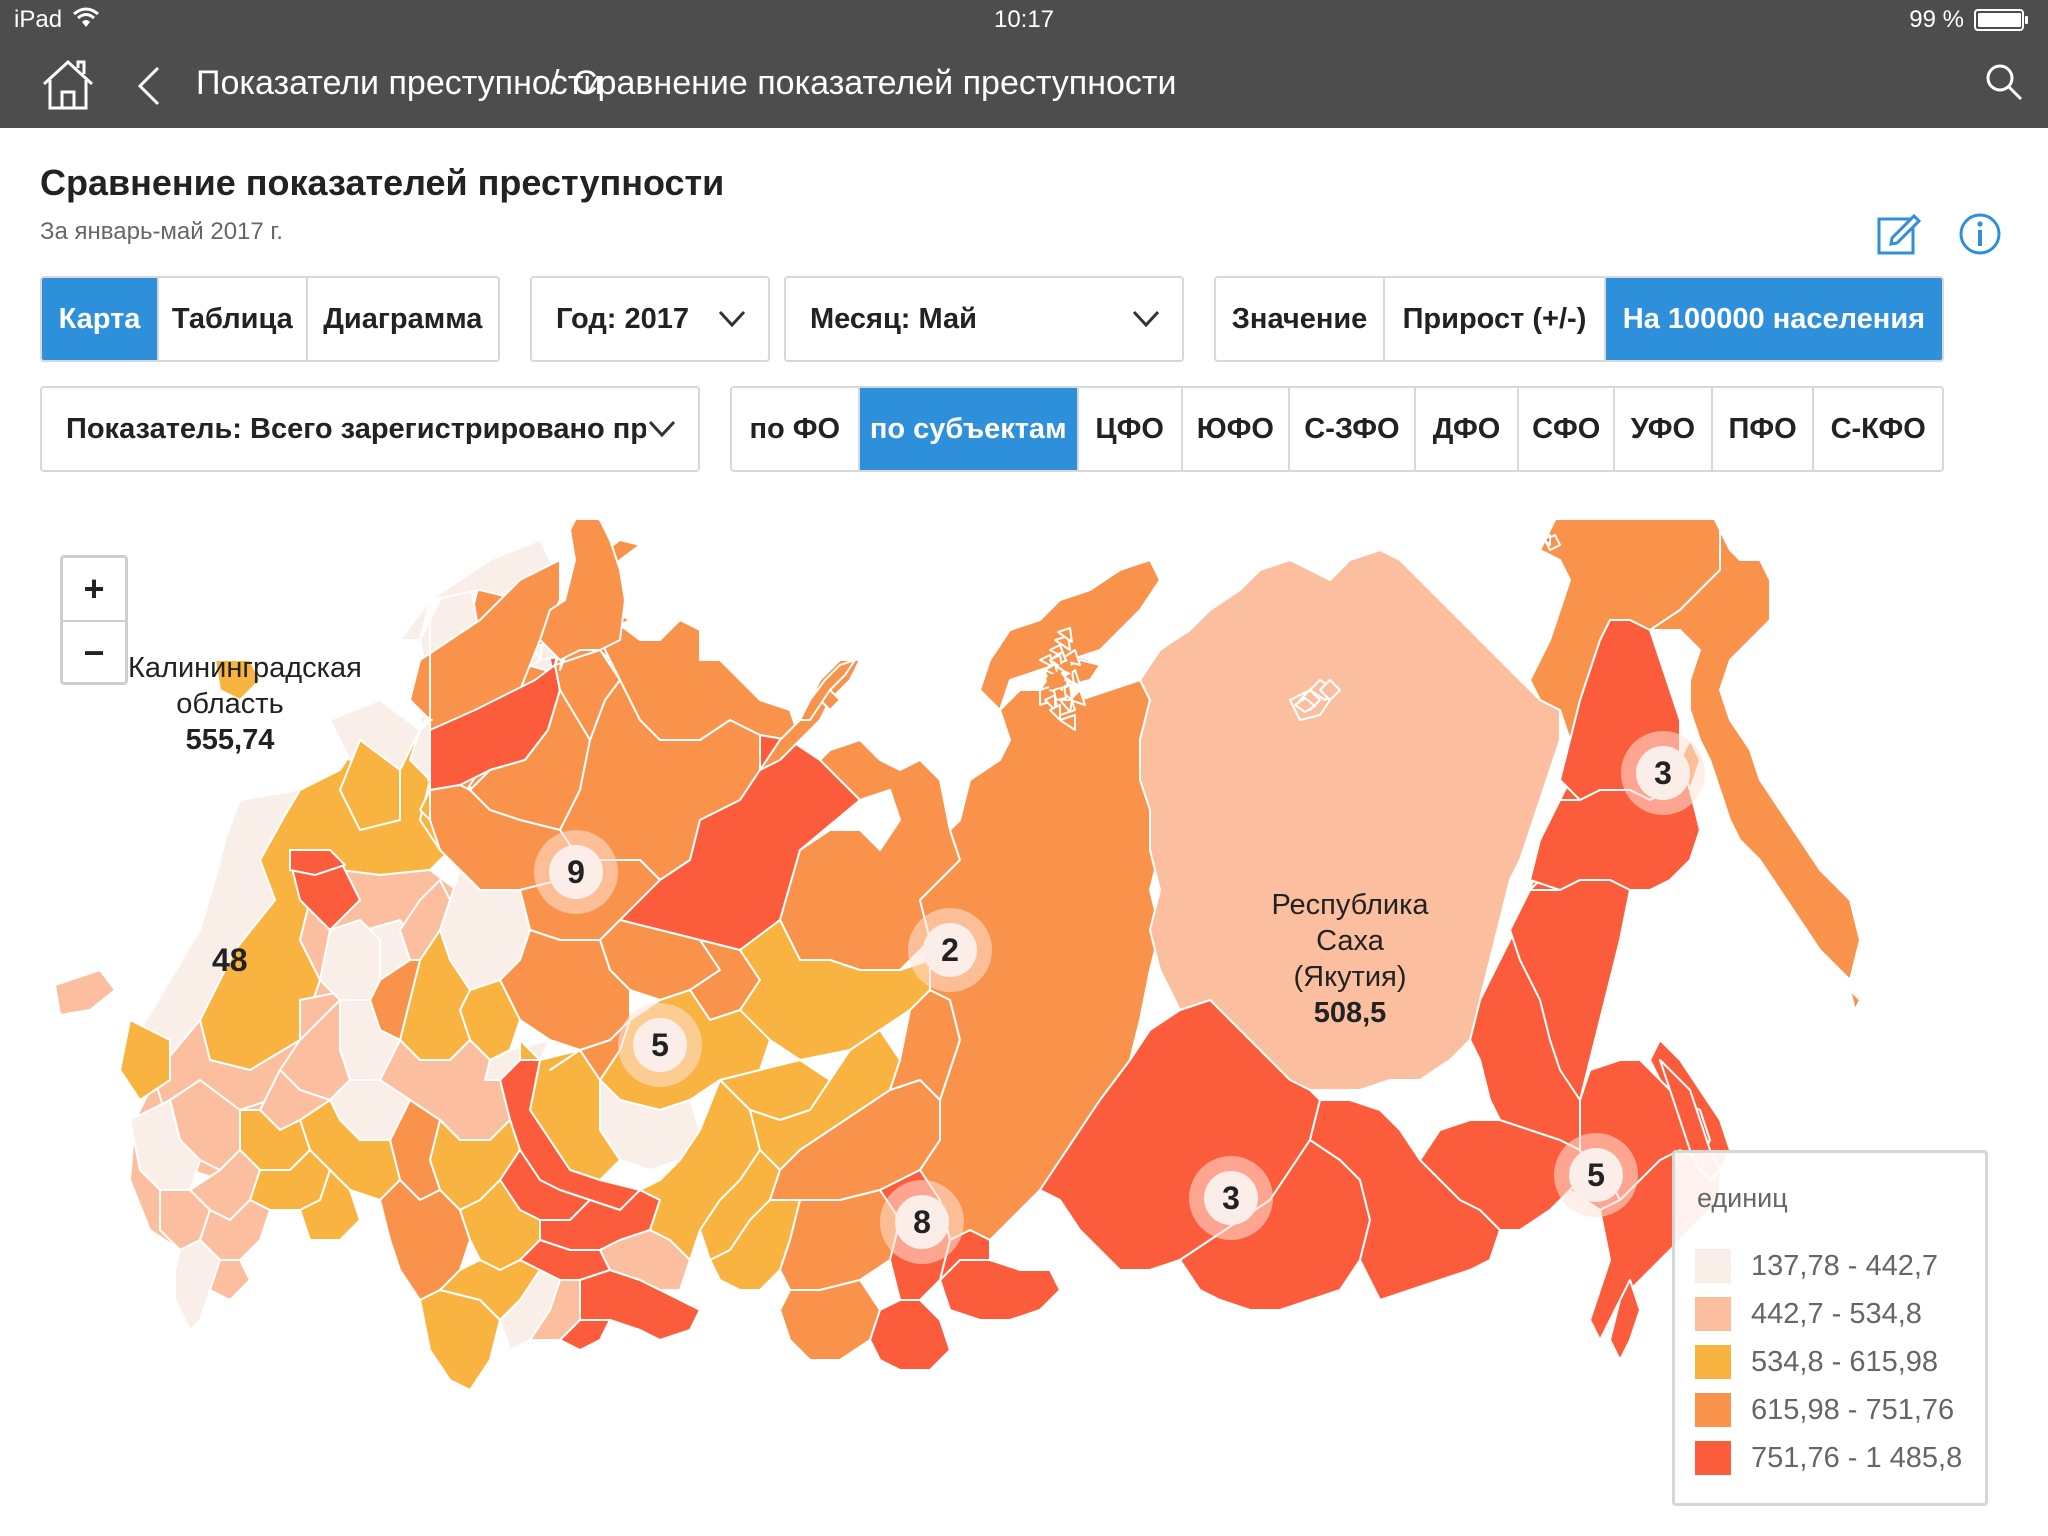 Image resolution: width=2048 pixels, height=1536 pixels. What do you see at coordinates (1128, 429) in the screenshot?
I see `tab-cfo: ЦФО` at bounding box center [1128, 429].